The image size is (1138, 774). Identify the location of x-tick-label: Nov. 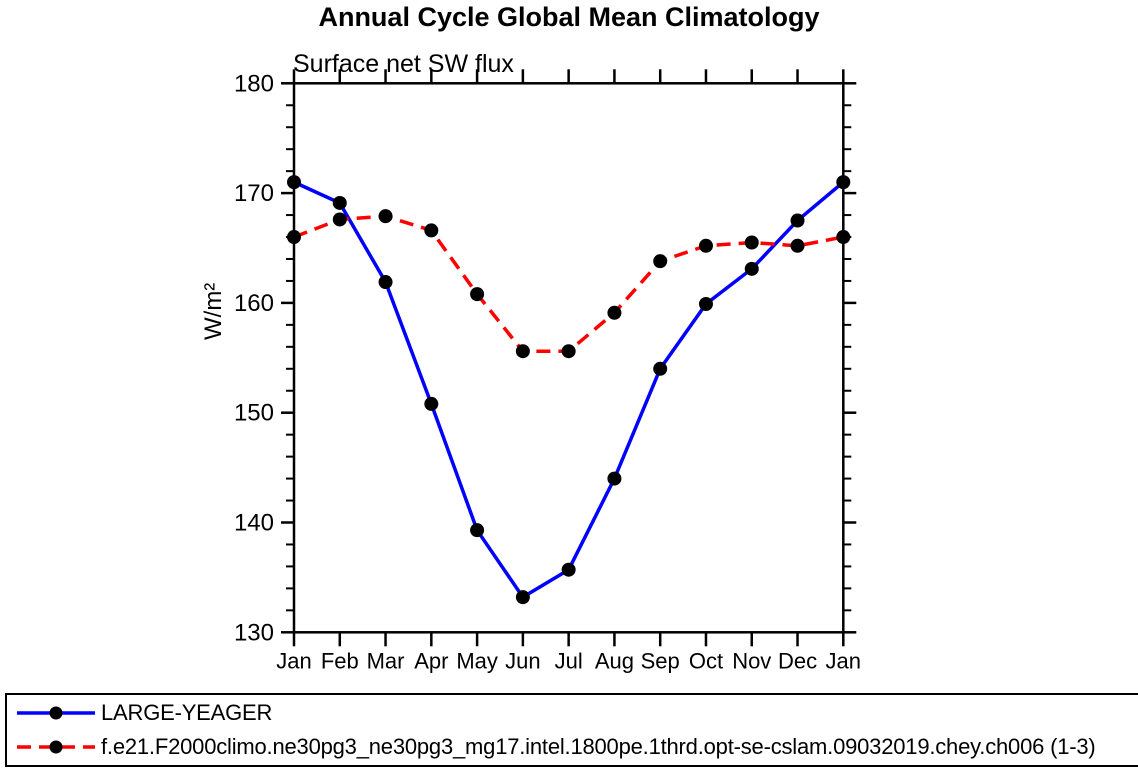
(751, 660).